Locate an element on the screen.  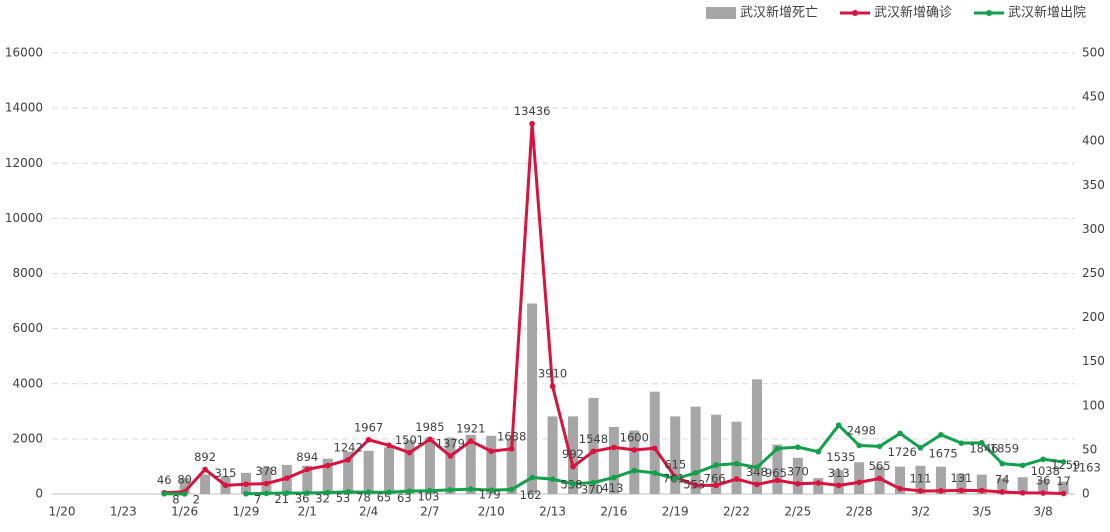
x-tick-label: 2/1 is located at coordinates (307, 512).